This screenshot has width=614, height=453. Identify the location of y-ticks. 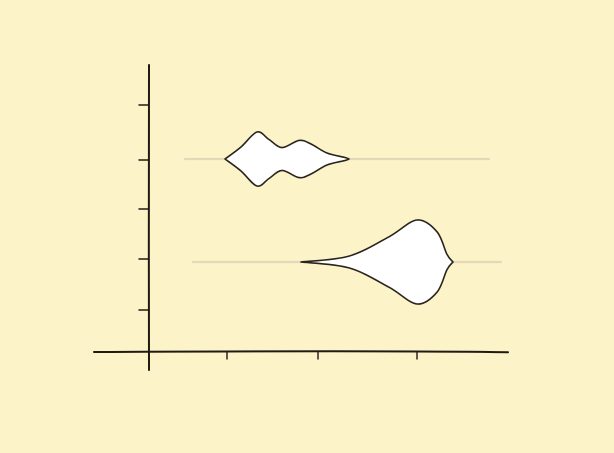
(144, 207).